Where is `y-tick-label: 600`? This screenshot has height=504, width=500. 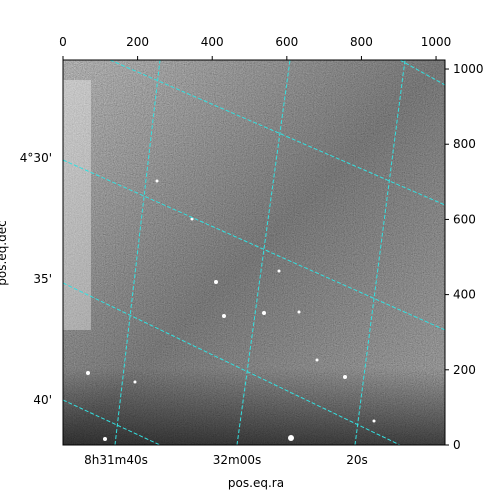
y-tick-label: 600 is located at coordinates (464, 219).